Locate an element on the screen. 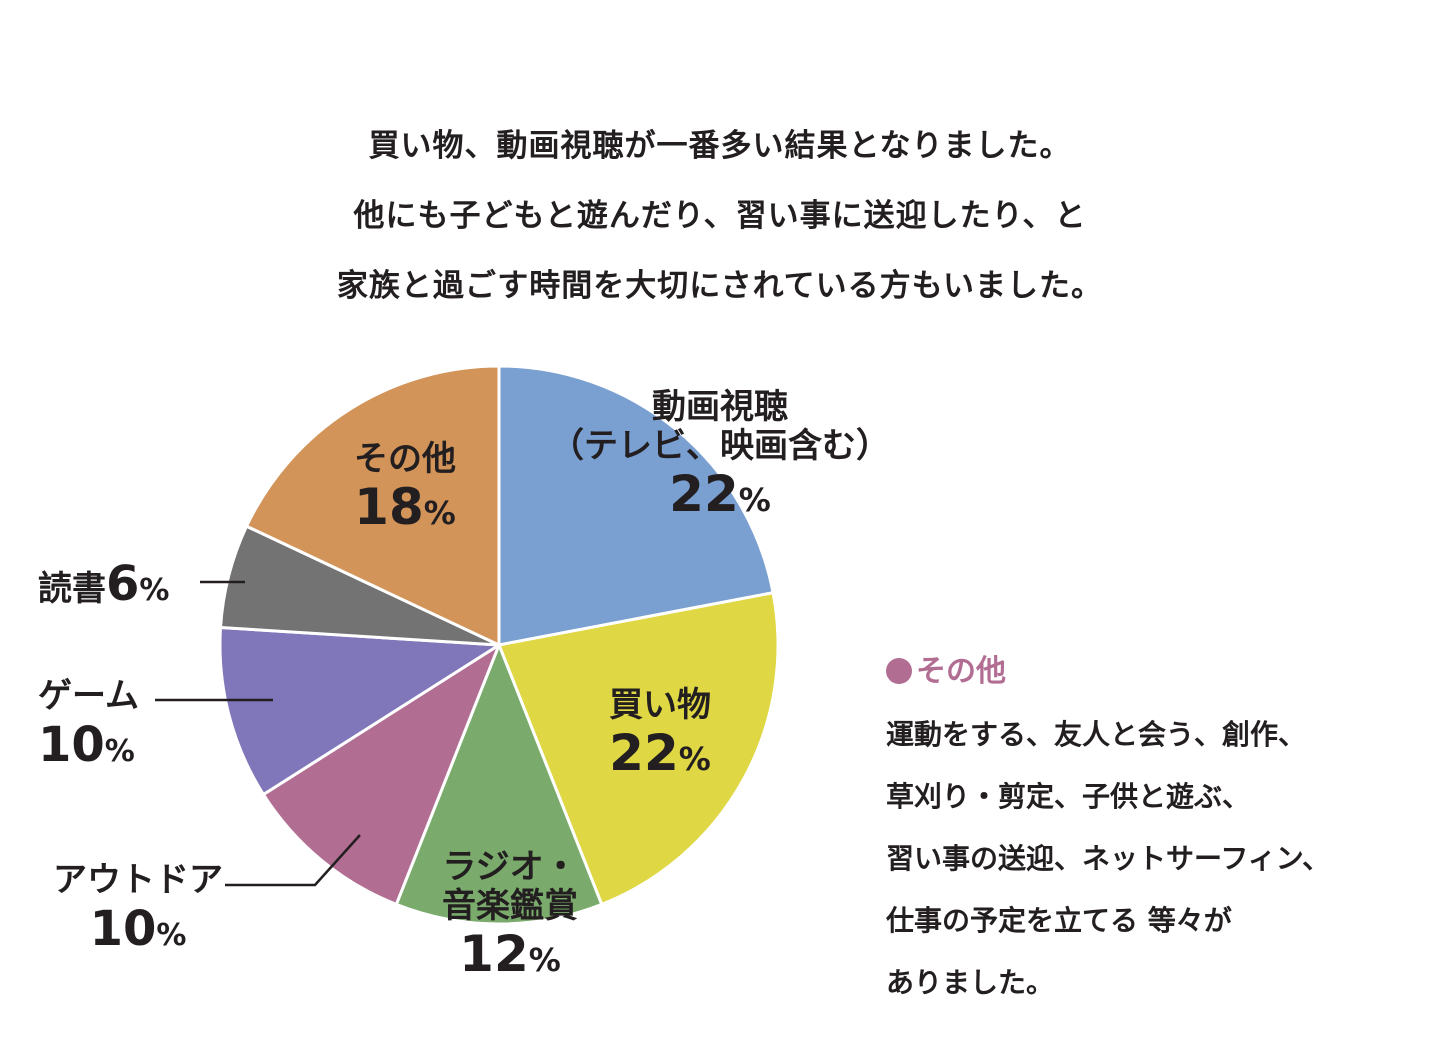  other-note-line: 運動をする、友人と会う、創作、 is located at coordinates (1096, 734).